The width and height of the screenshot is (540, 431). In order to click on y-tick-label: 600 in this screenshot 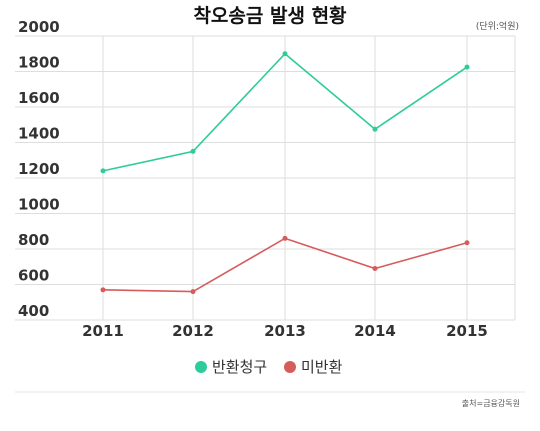, I will do `click(33, 276)`.